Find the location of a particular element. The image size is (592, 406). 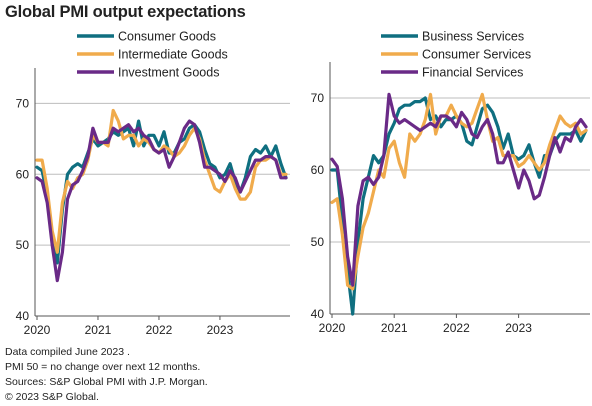

footnote-data-compiled: Data compiled June 2023 . is located at coordinates (67, 352).